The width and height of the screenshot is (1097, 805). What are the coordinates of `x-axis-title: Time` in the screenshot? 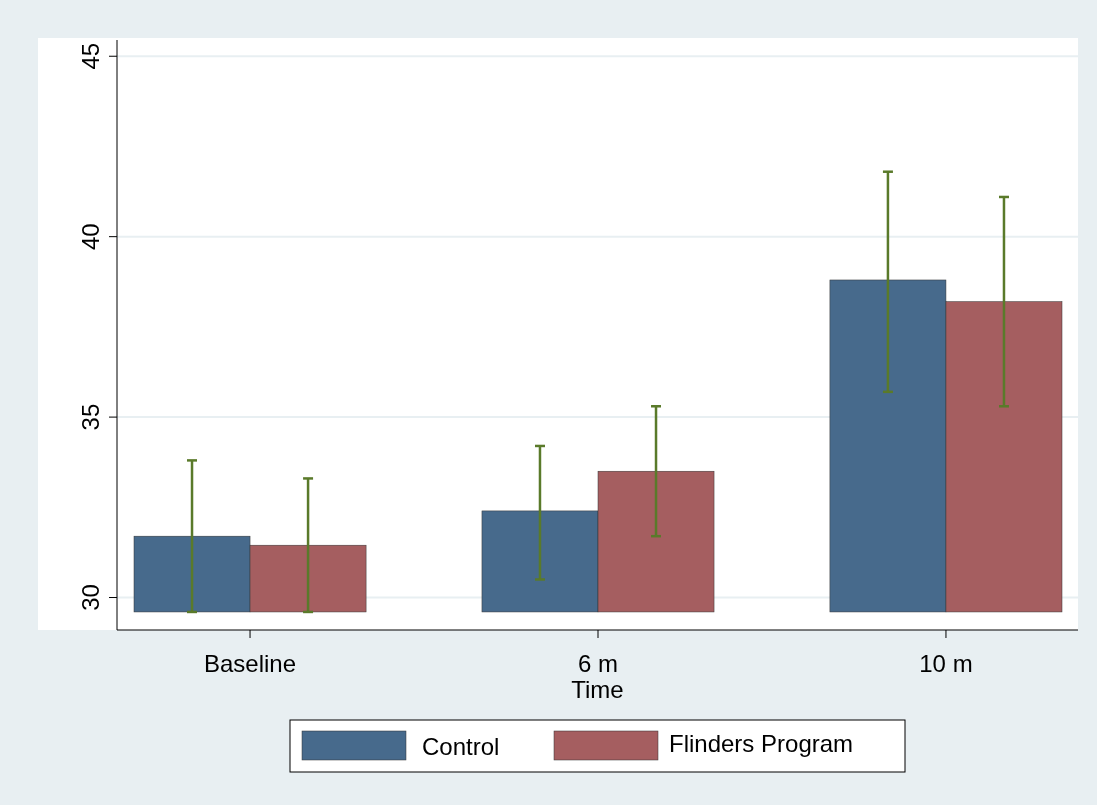 It's located at (597, 689).